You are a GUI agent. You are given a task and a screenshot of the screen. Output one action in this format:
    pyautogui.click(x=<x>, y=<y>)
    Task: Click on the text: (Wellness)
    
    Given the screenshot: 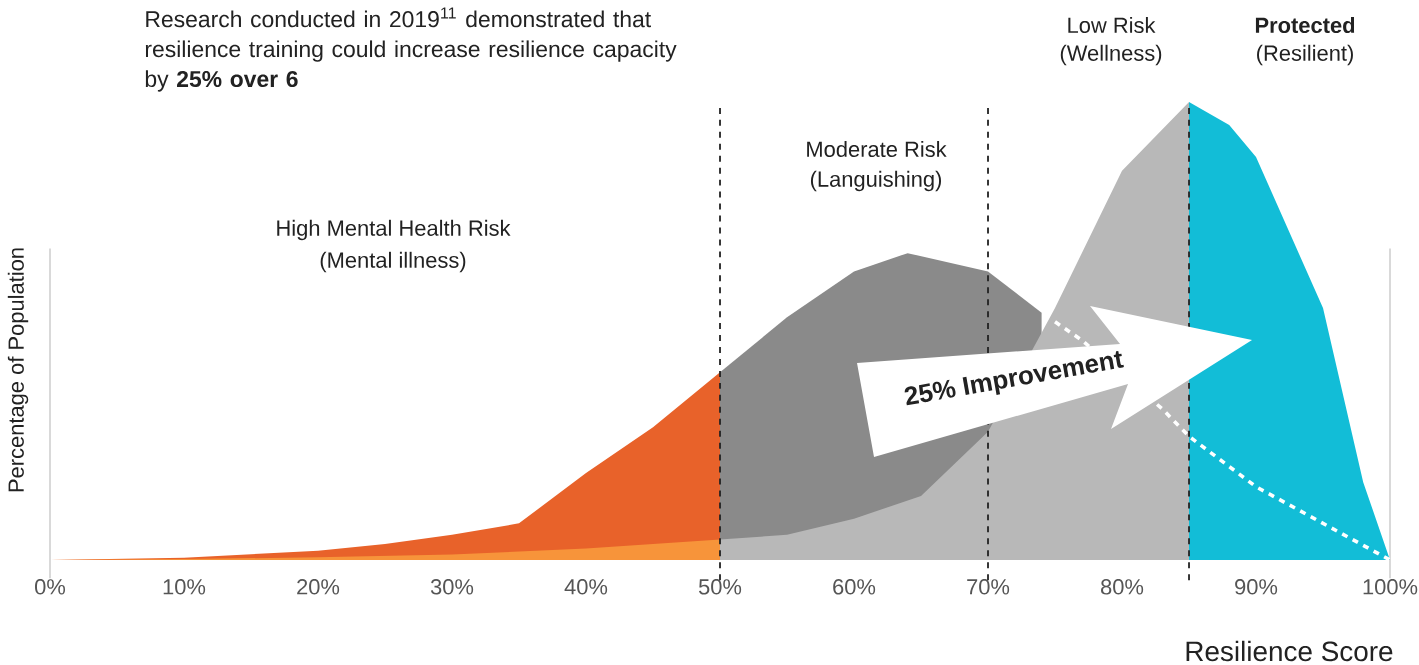 What is the action you would take?
    pyautogui.click(x=1111, y=55)
    